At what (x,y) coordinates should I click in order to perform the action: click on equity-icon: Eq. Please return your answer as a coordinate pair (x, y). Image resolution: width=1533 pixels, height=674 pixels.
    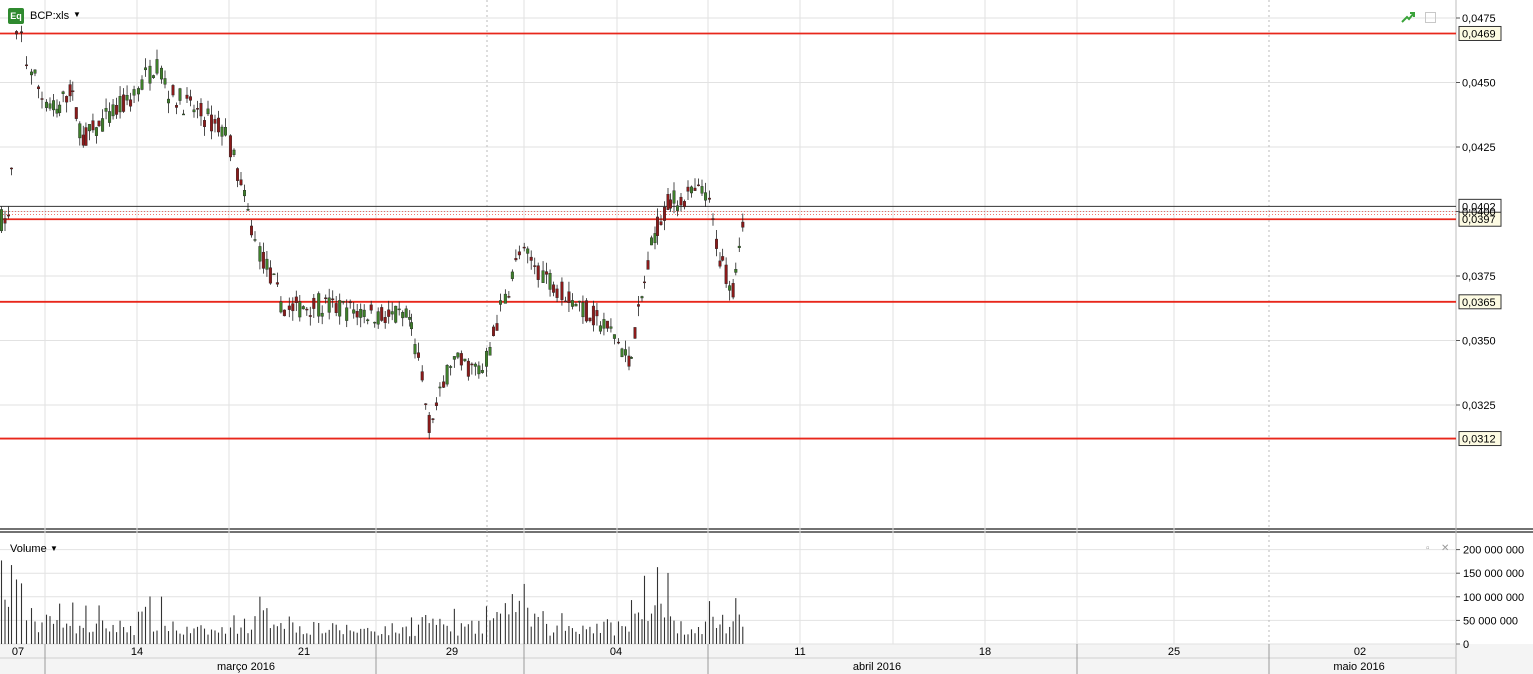
    Looking at the image, I should click on (16, 16).